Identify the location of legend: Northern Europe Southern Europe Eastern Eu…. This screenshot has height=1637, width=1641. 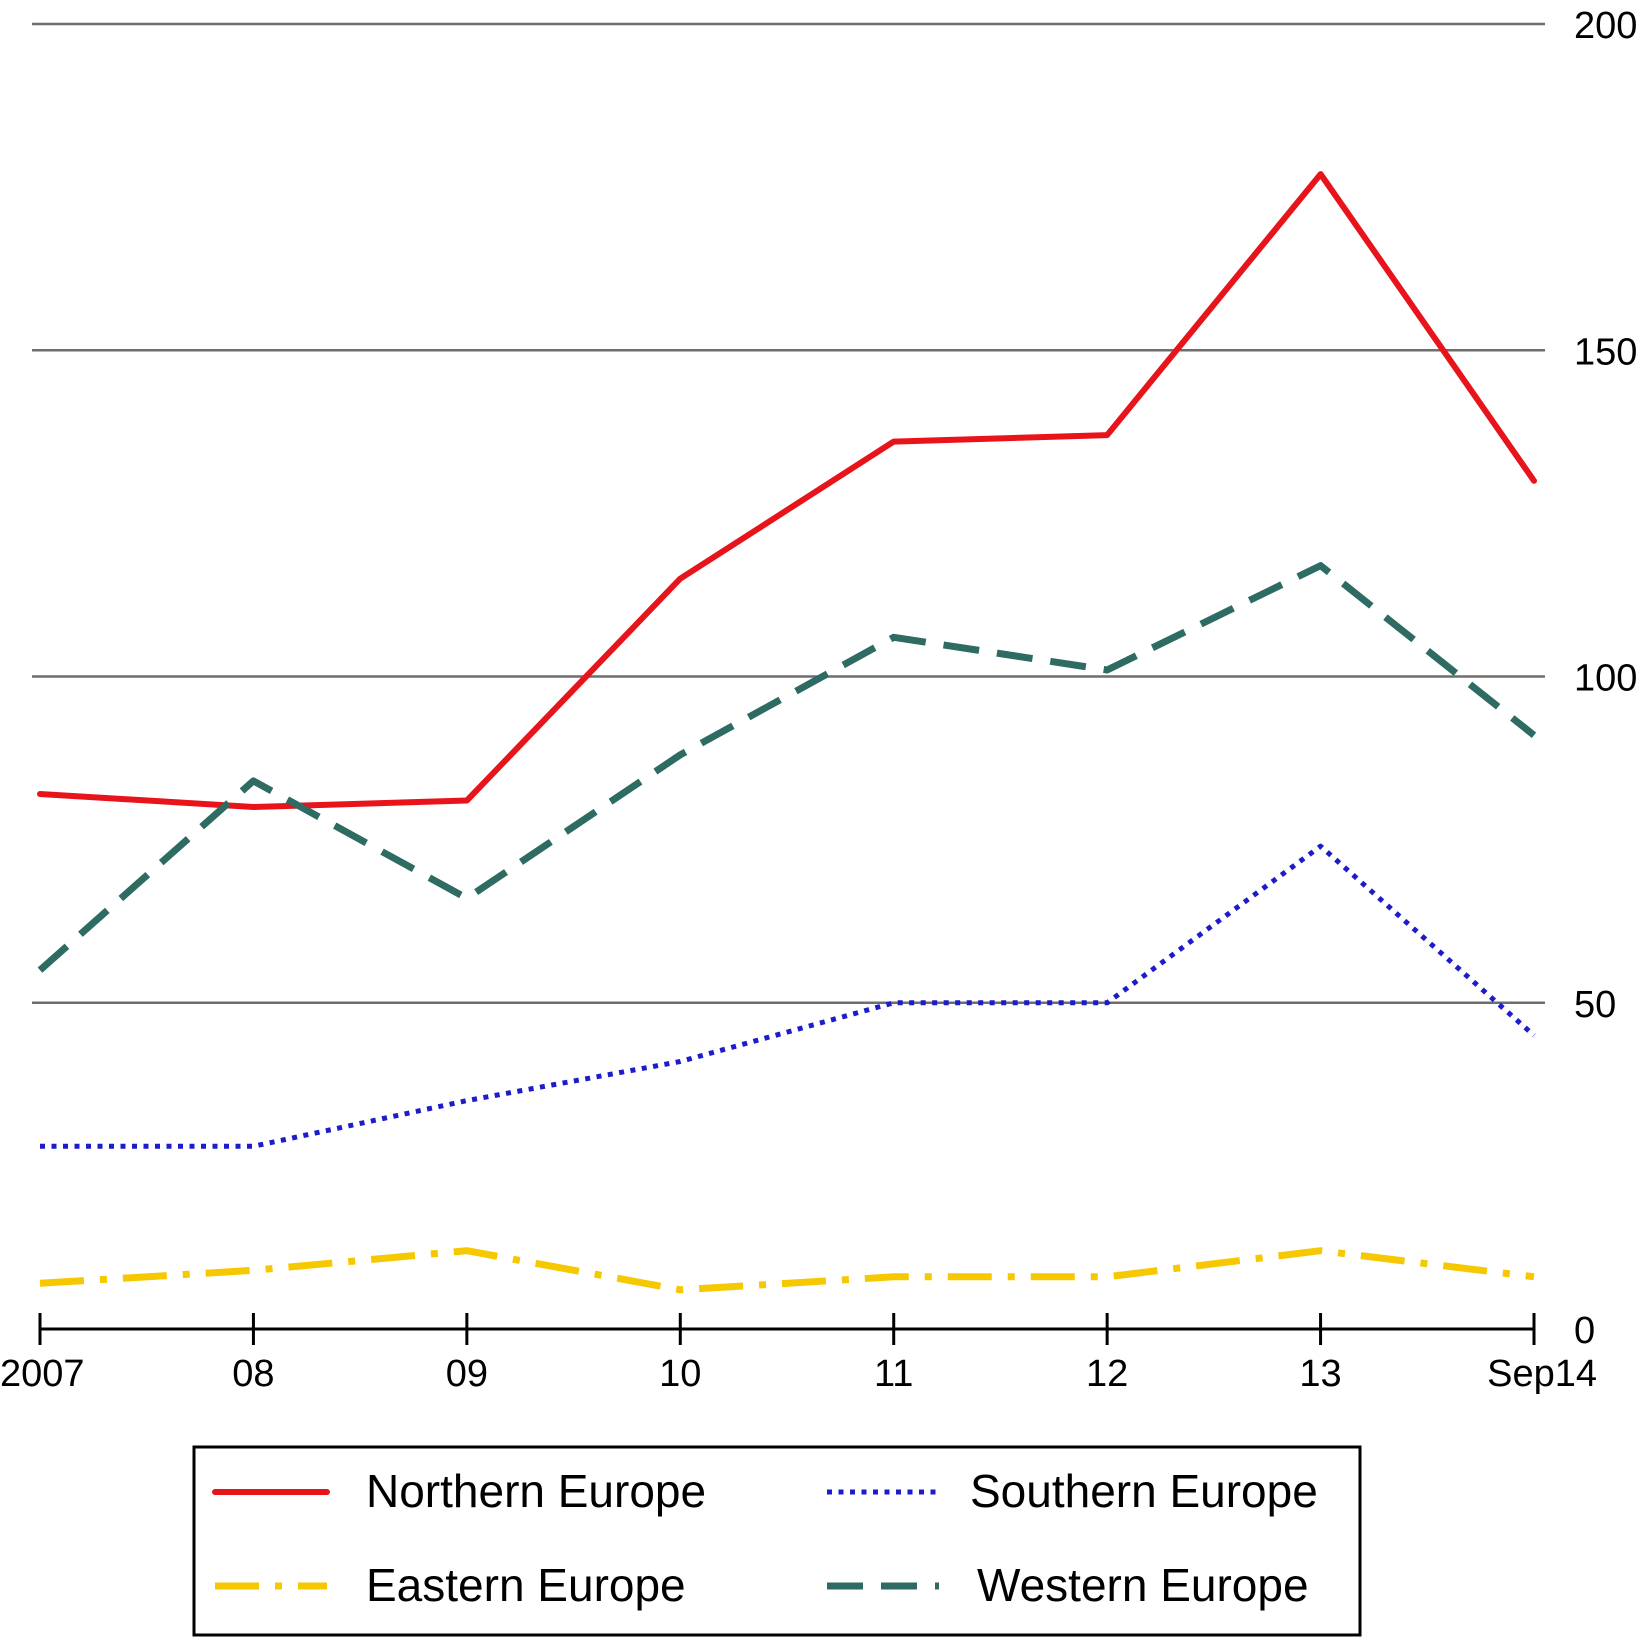
(777, 1541).